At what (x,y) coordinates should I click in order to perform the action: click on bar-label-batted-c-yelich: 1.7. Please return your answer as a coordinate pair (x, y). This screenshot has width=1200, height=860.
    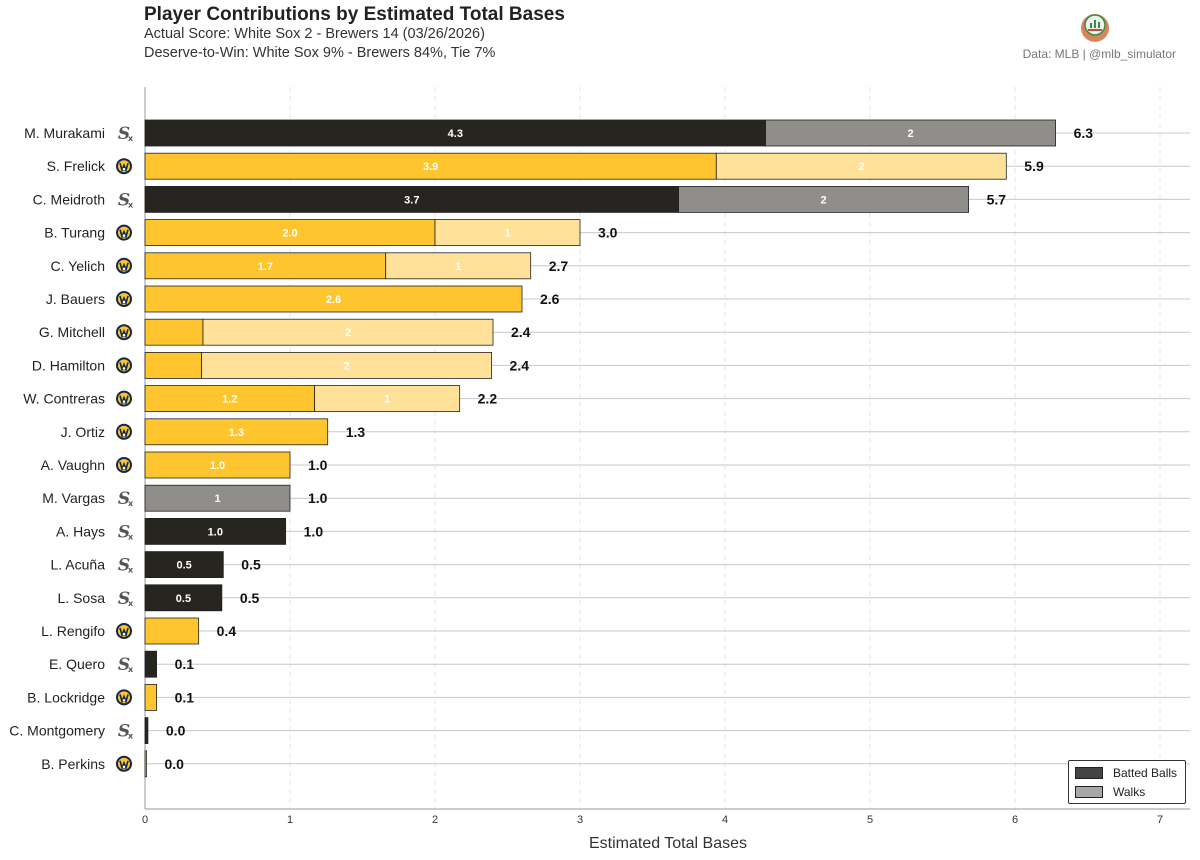
    Looking at the image, I should click on (265, 267).